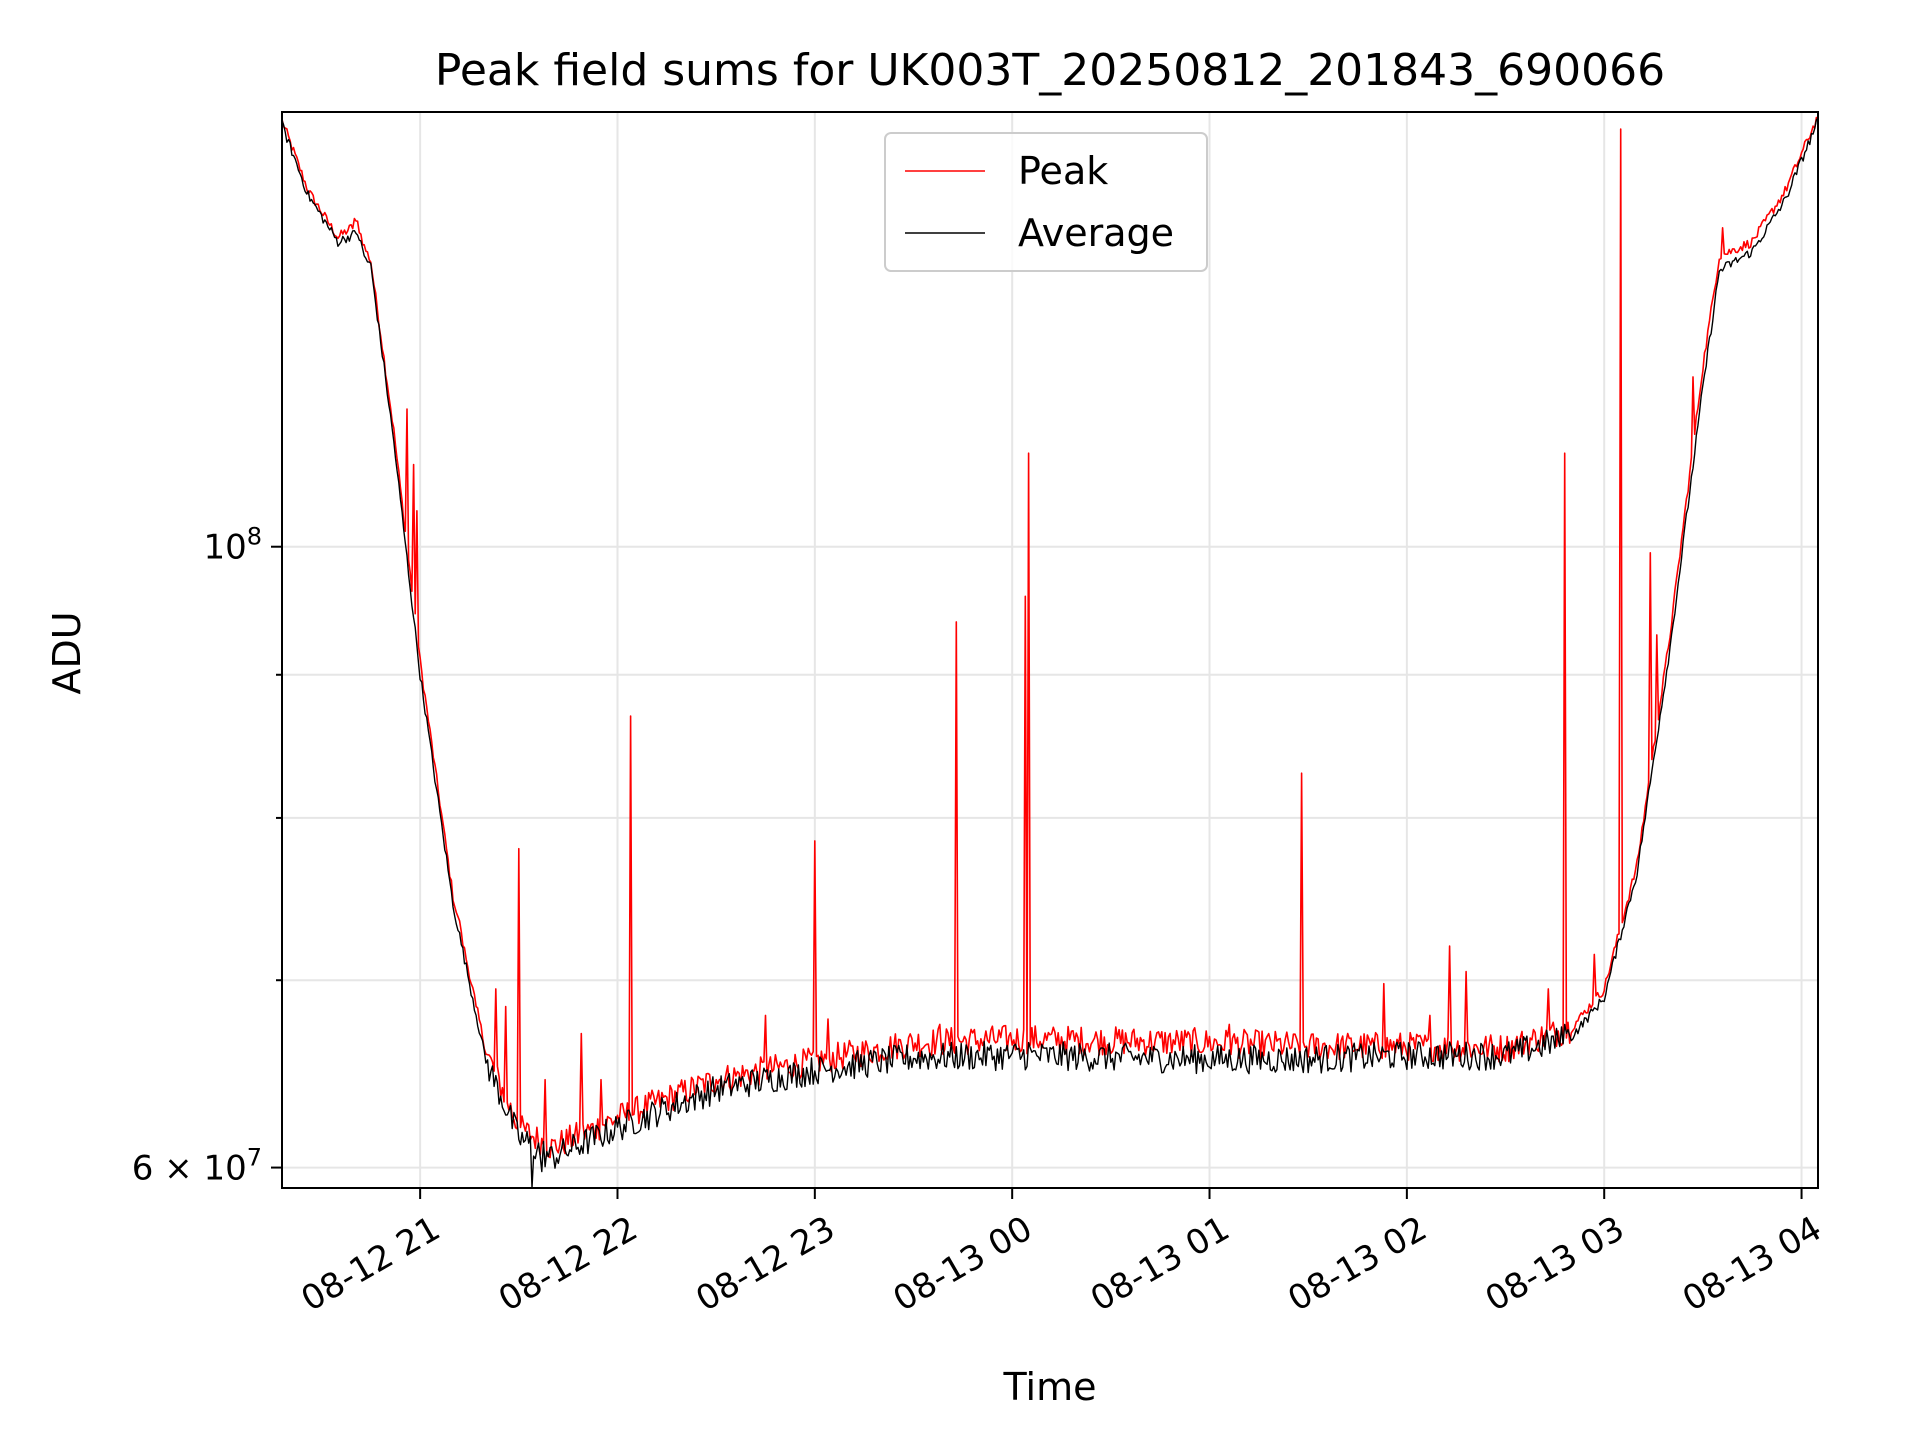 Image resolution: width=1920 pixels, height=1440 pixels. I want to click on x-axis-label: Time, so click(1050, 1387).